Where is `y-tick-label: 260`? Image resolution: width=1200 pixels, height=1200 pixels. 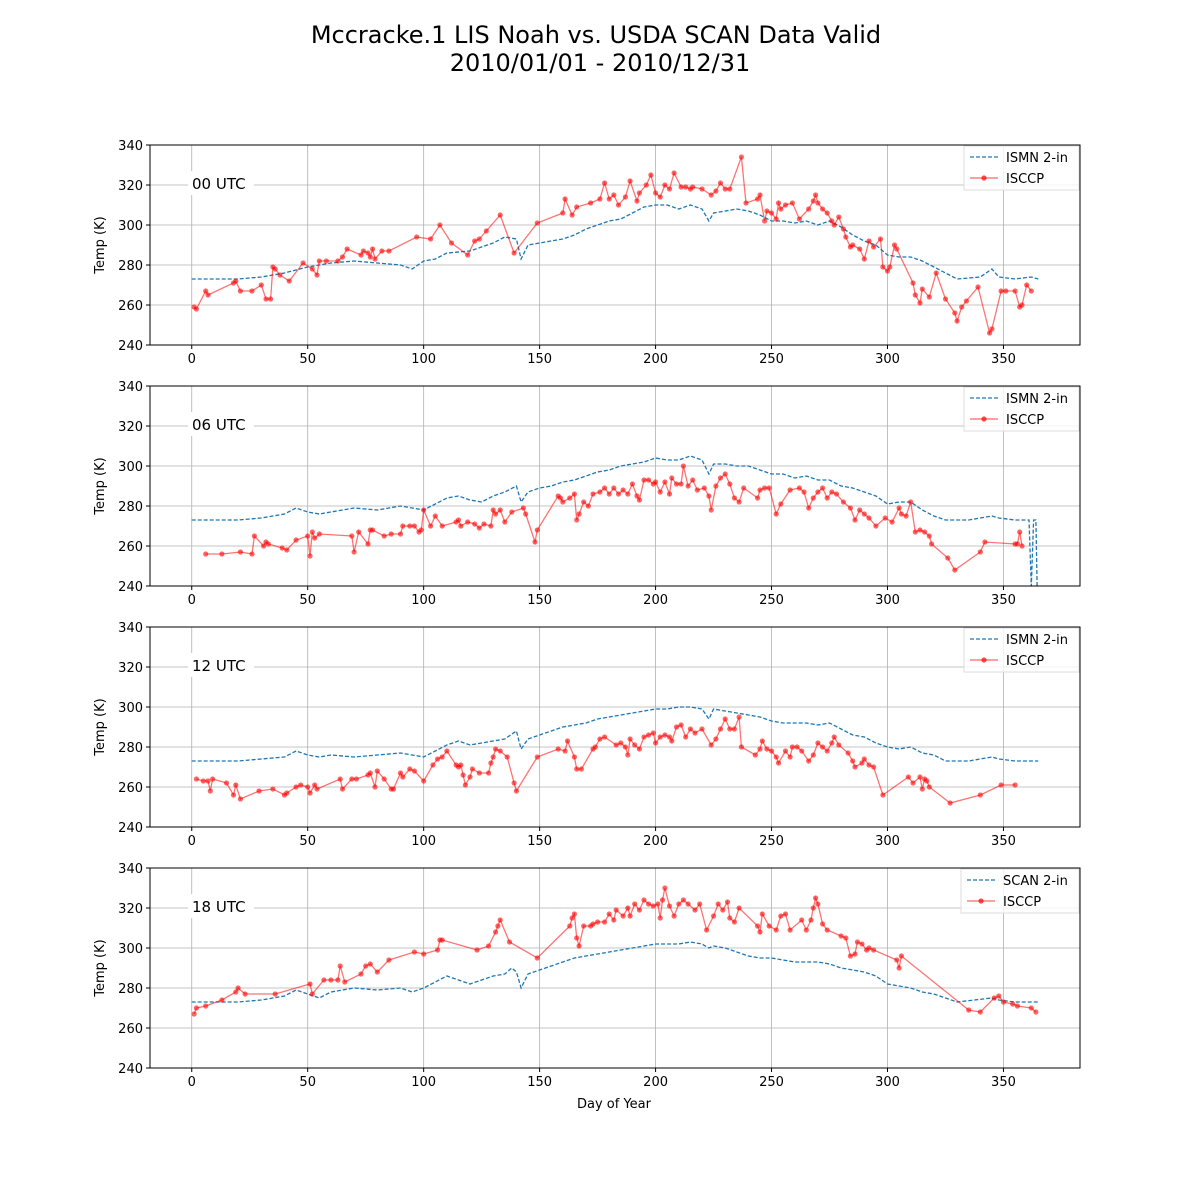
y-tick-label: 260 is located at coordinates (130, 1029).